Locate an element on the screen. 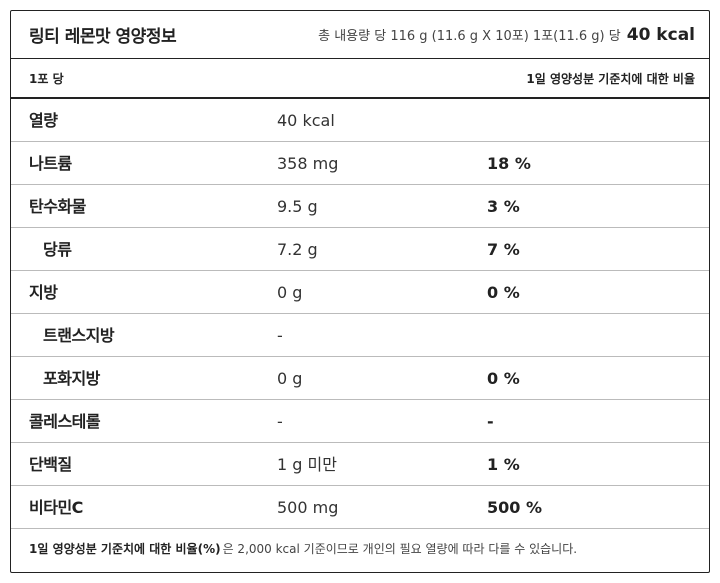 This screenshot has width=720, height=583. nutrient-name: 콜레스테롤 is located at coordinates (65, 421).